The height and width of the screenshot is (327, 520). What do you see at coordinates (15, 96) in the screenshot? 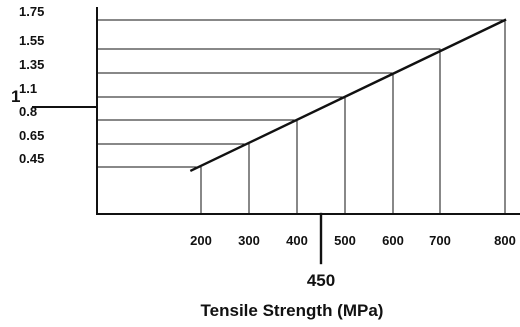
I see `highlight-y-label: 1` at bounding box center [15, 96].